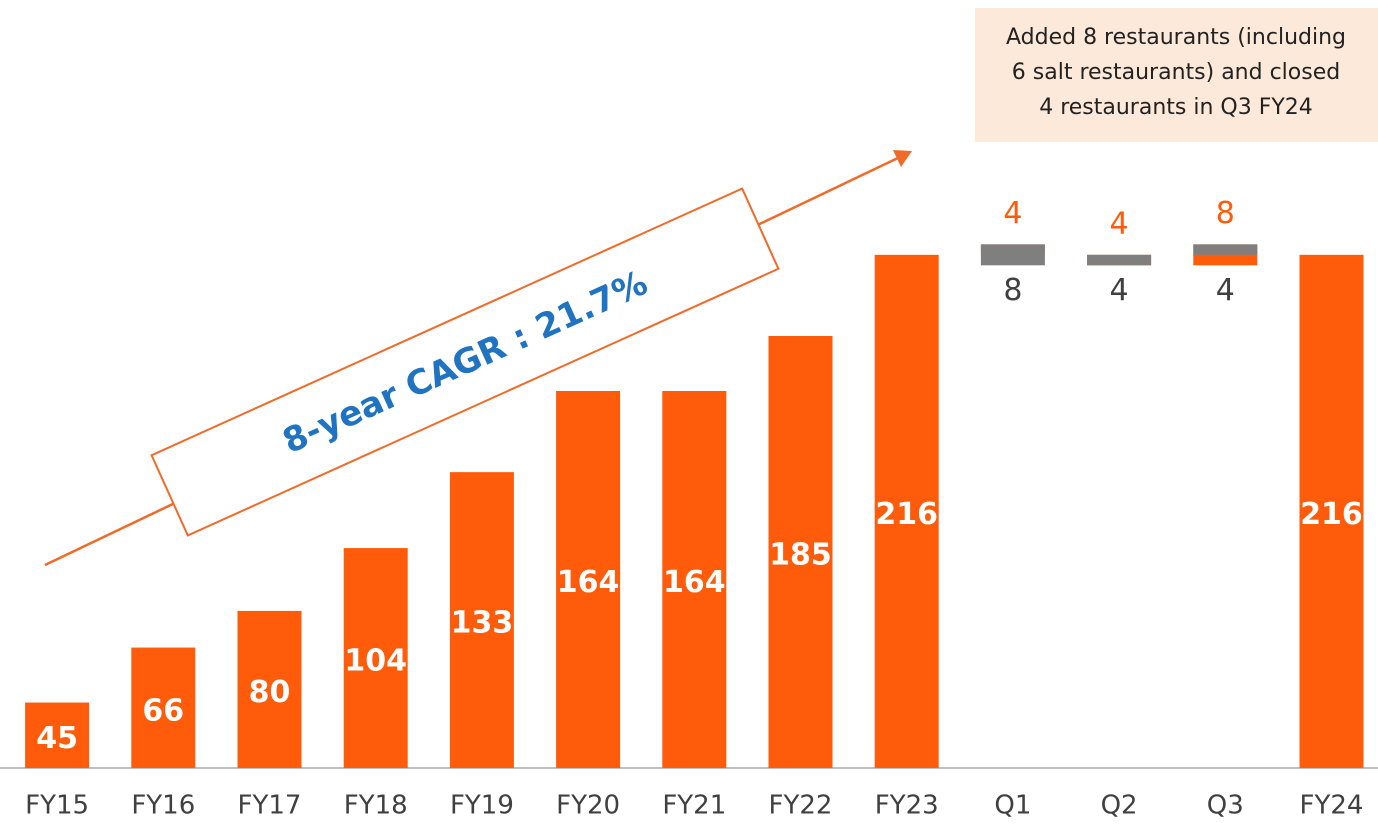  I want to click on x-tick-label: FY23, so click(907, 806).